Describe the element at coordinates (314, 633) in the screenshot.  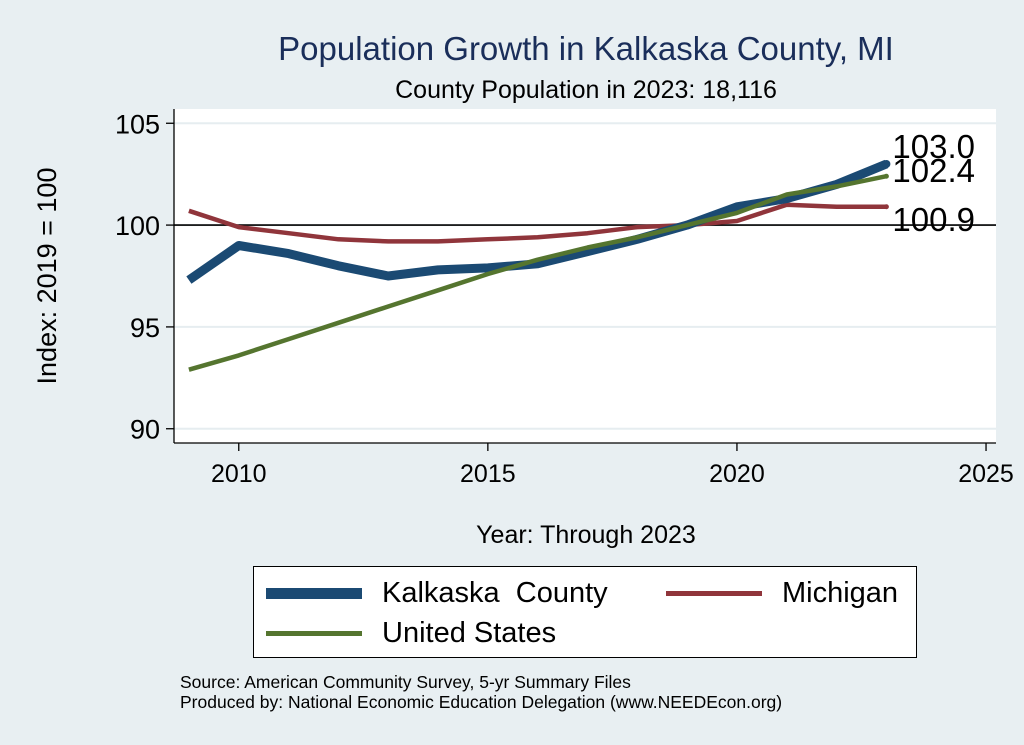
I see `legend-swatch-us` at that location.